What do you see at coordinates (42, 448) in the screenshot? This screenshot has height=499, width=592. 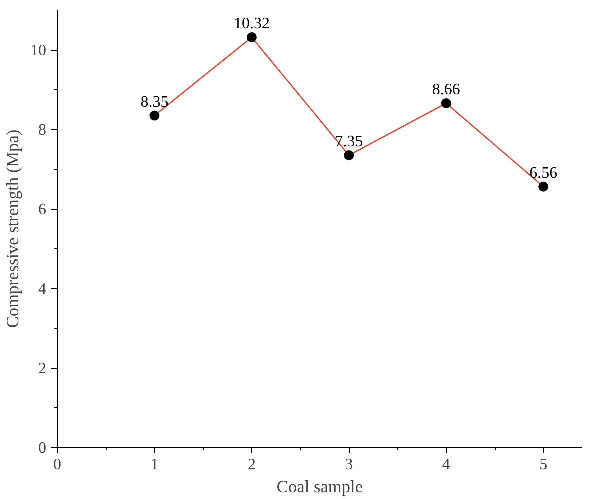 I see `y-tick-label: 0` at bounding box center [42, 448].